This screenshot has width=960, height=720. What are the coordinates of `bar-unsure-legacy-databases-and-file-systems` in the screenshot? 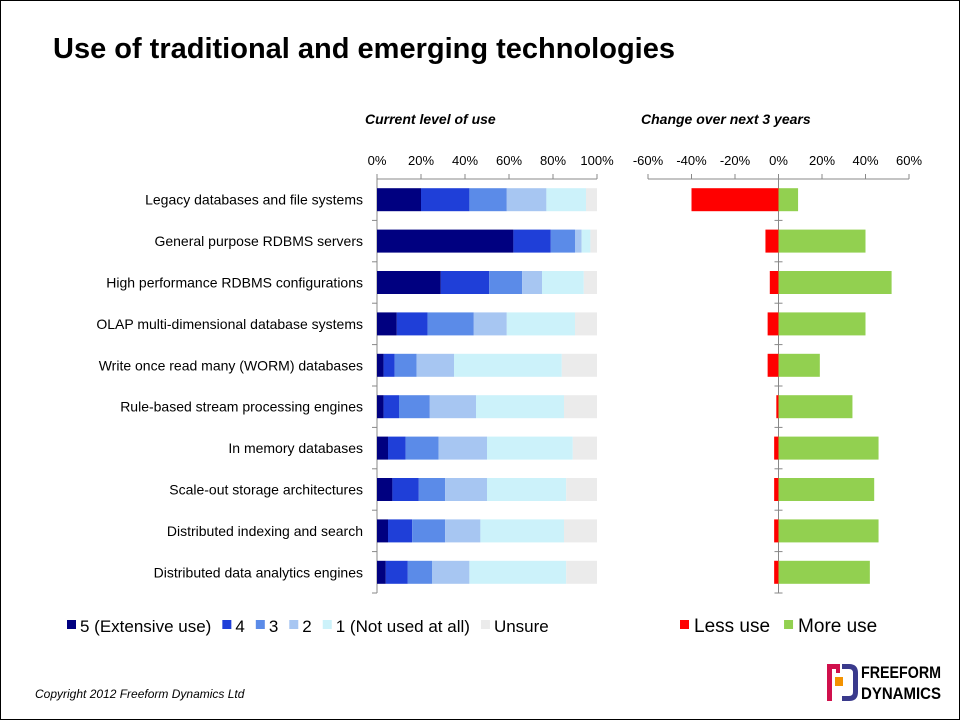 It's located at (591, 200).